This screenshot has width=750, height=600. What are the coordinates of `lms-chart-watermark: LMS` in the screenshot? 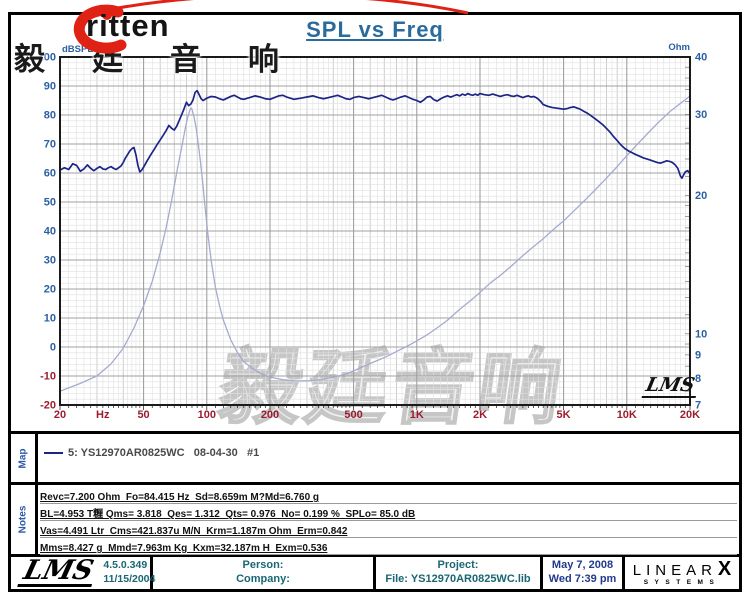 It's located at (671, 386).